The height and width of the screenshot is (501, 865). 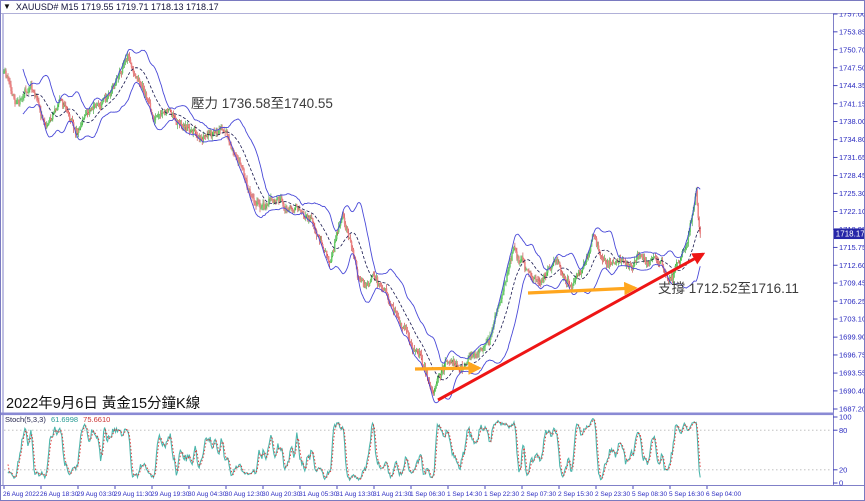 I want to click on time-tick-label: 5 Sep 08:30, so click(x=649, y=494).